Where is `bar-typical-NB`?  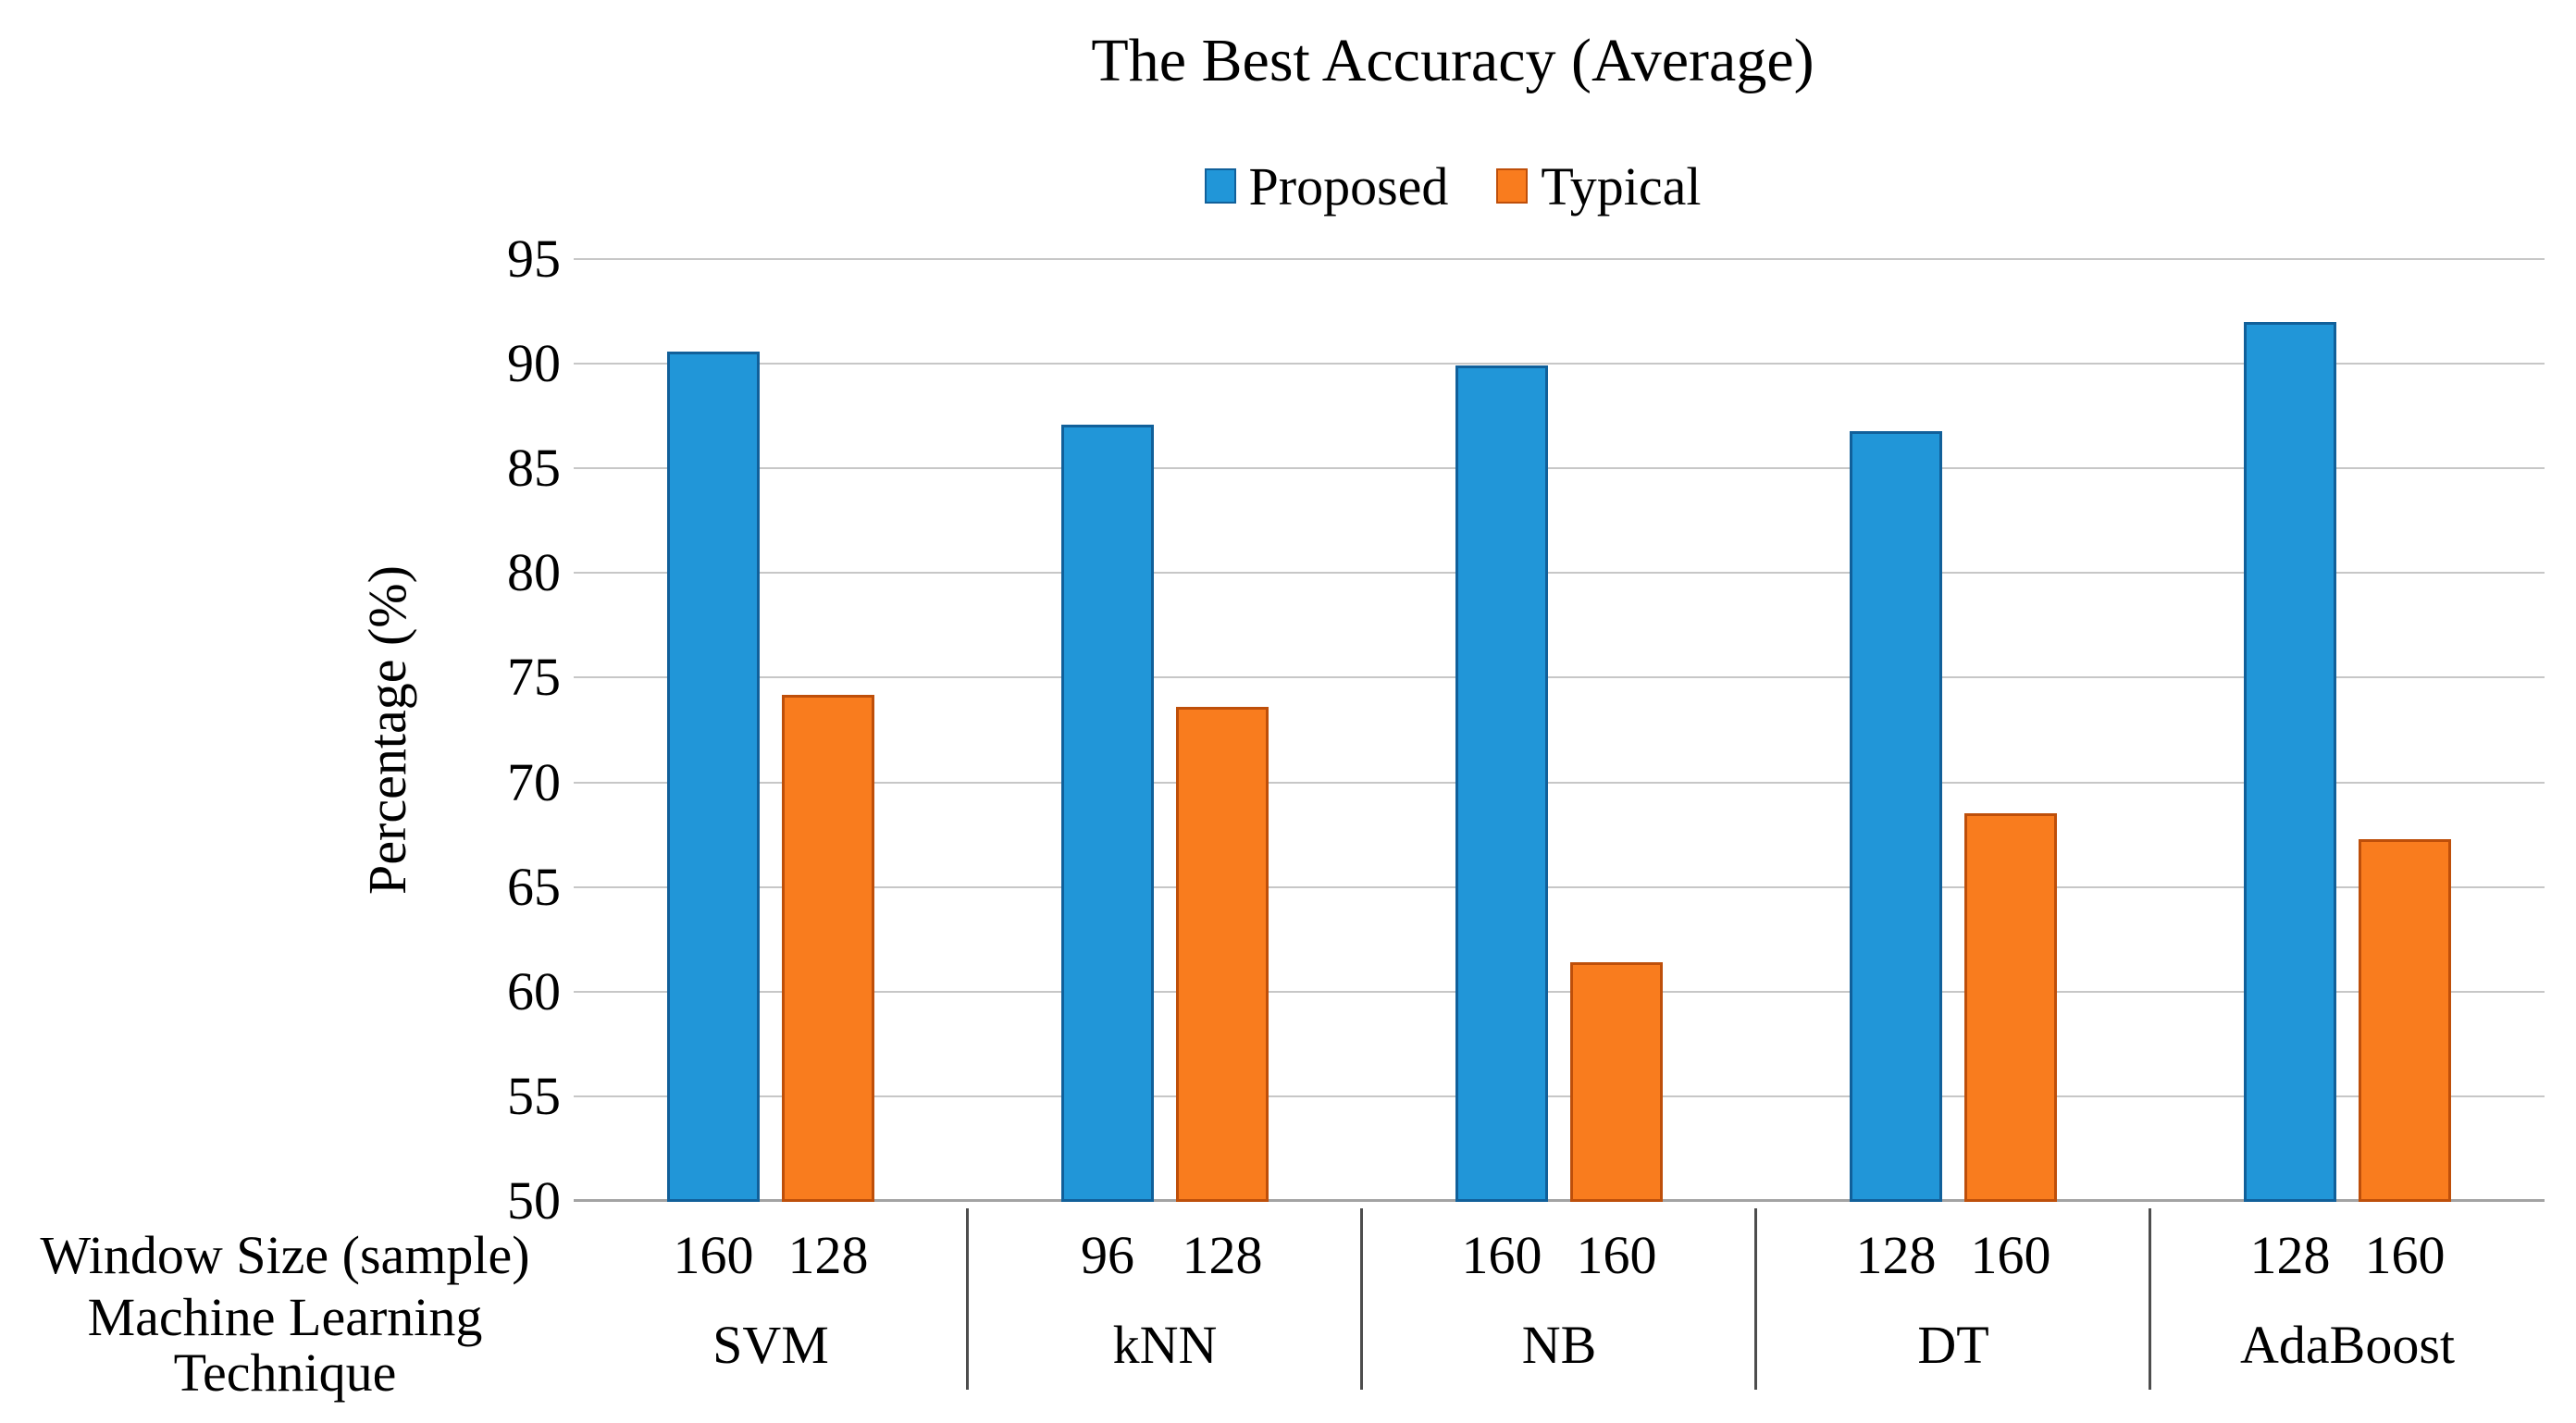
bar-typical-NB is located at coordinates (1617, 1082).